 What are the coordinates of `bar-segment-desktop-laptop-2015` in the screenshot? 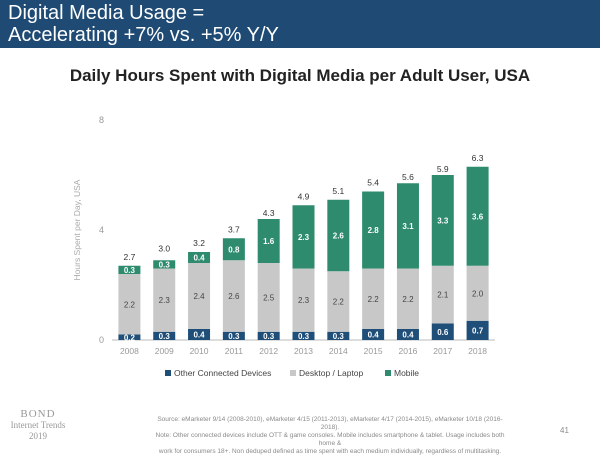 It's located at (373, 298).